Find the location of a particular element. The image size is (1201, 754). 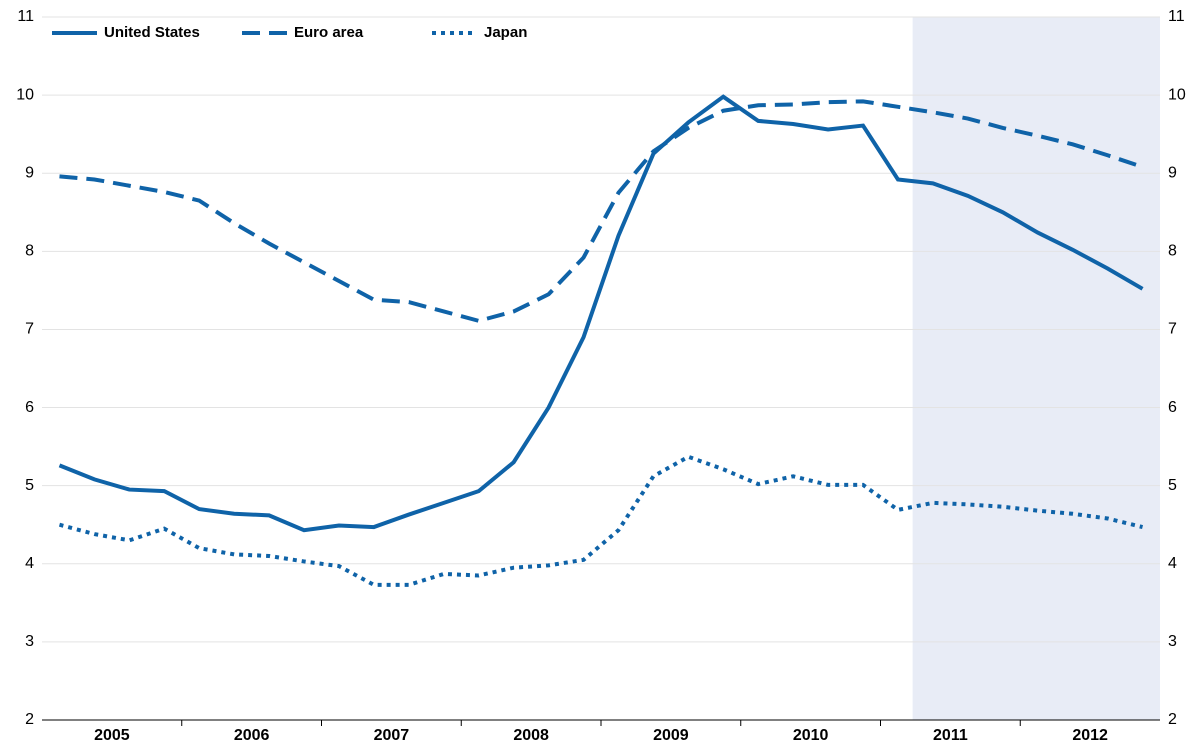

y-tick-label: 11 is located at coordinates (25, 16).